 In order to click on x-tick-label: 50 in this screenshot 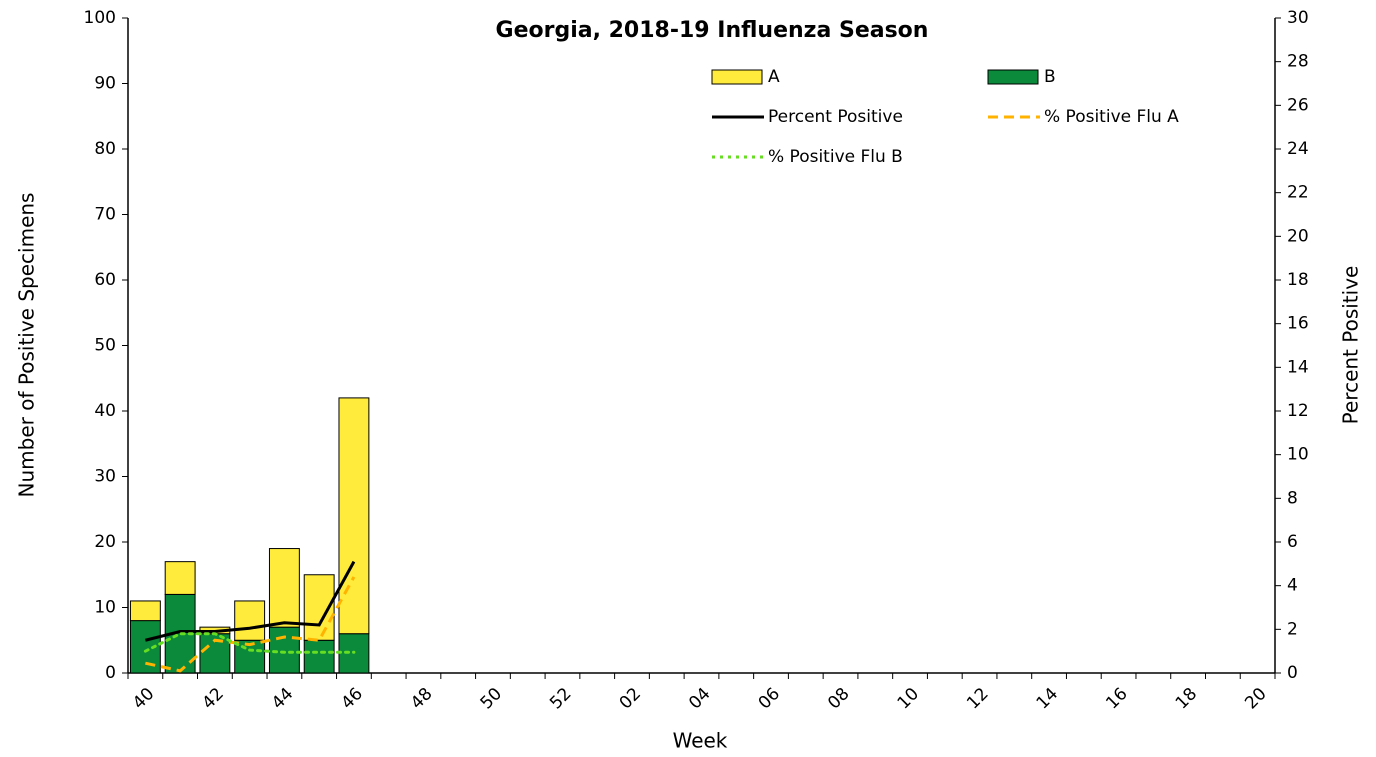, I will do `click(491, 698)`.